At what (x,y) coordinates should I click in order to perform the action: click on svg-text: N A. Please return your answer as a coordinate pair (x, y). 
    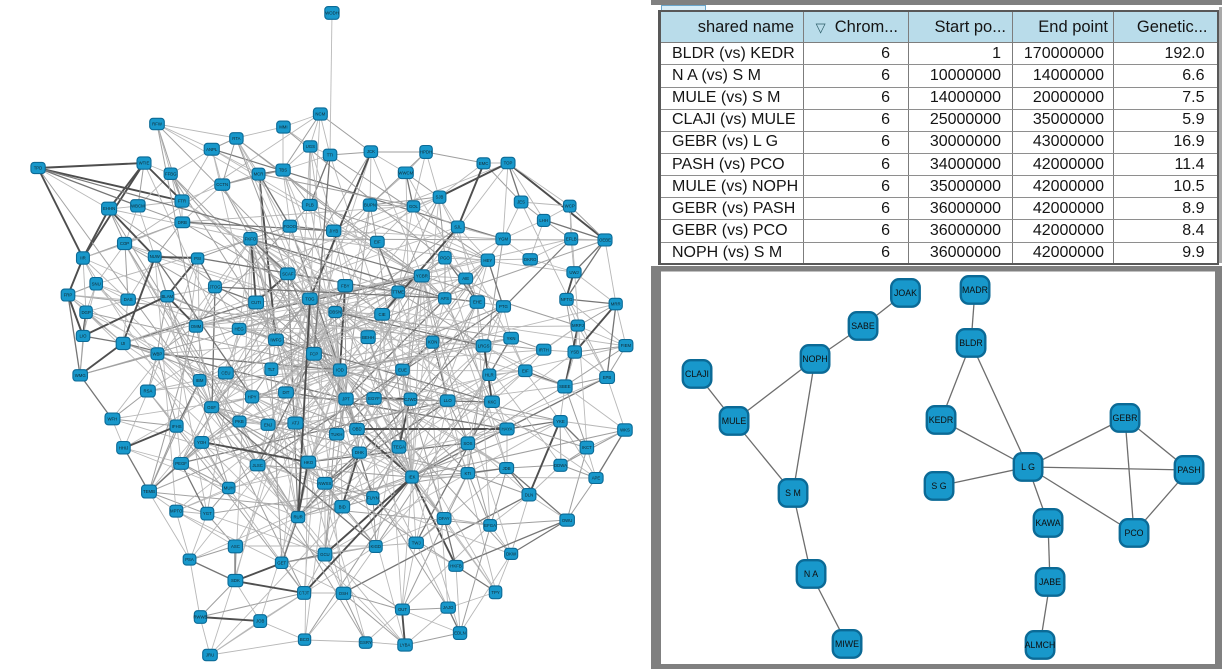
    Looking at the image, I should click on (811, 574).